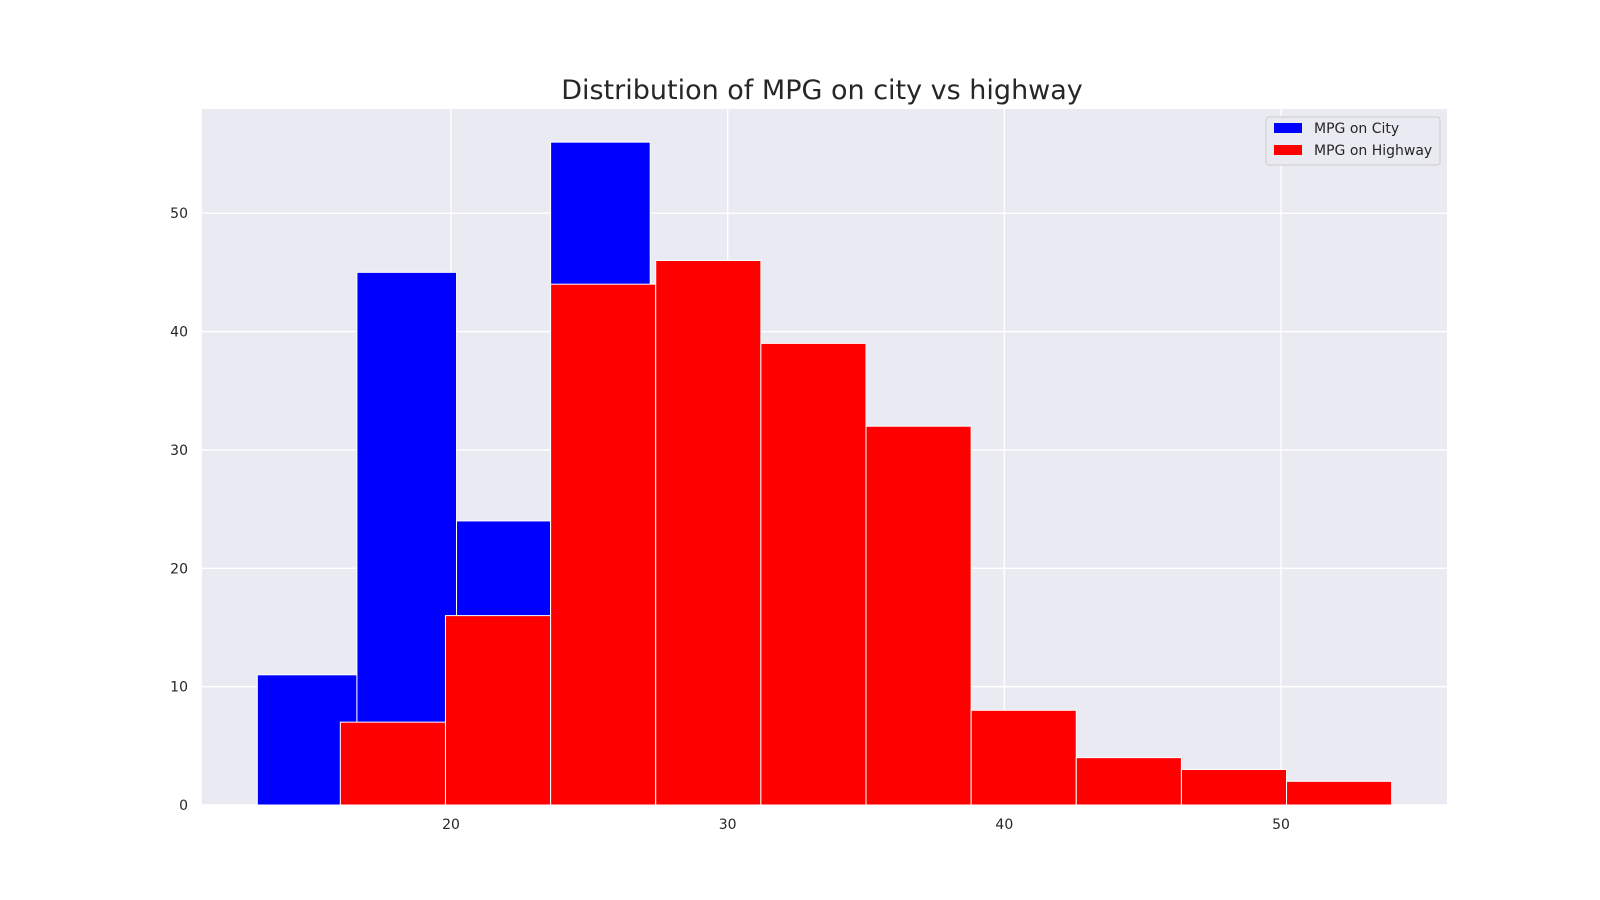  I want to click on y-tick-label: 20, so click(179, 569).